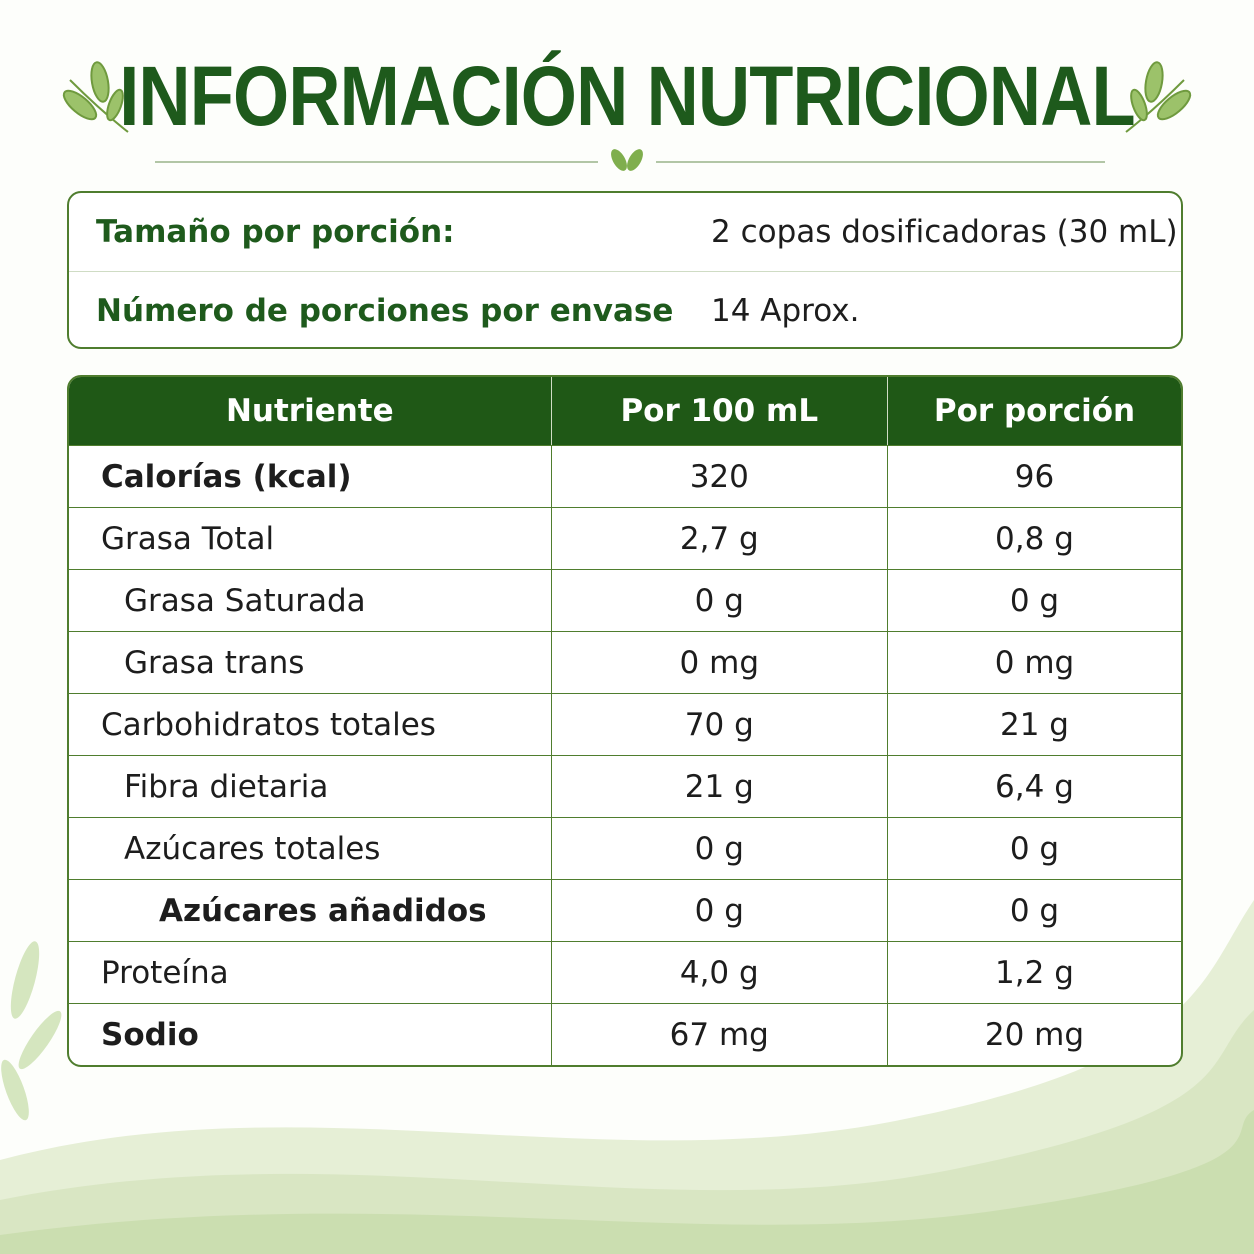 The width and height of the screenshot is (1254, 1254). What do you see at coordinates (1033, 411) in the screenshot?
I see `header-cell: Por porción` at bounding box center [1033, 411].